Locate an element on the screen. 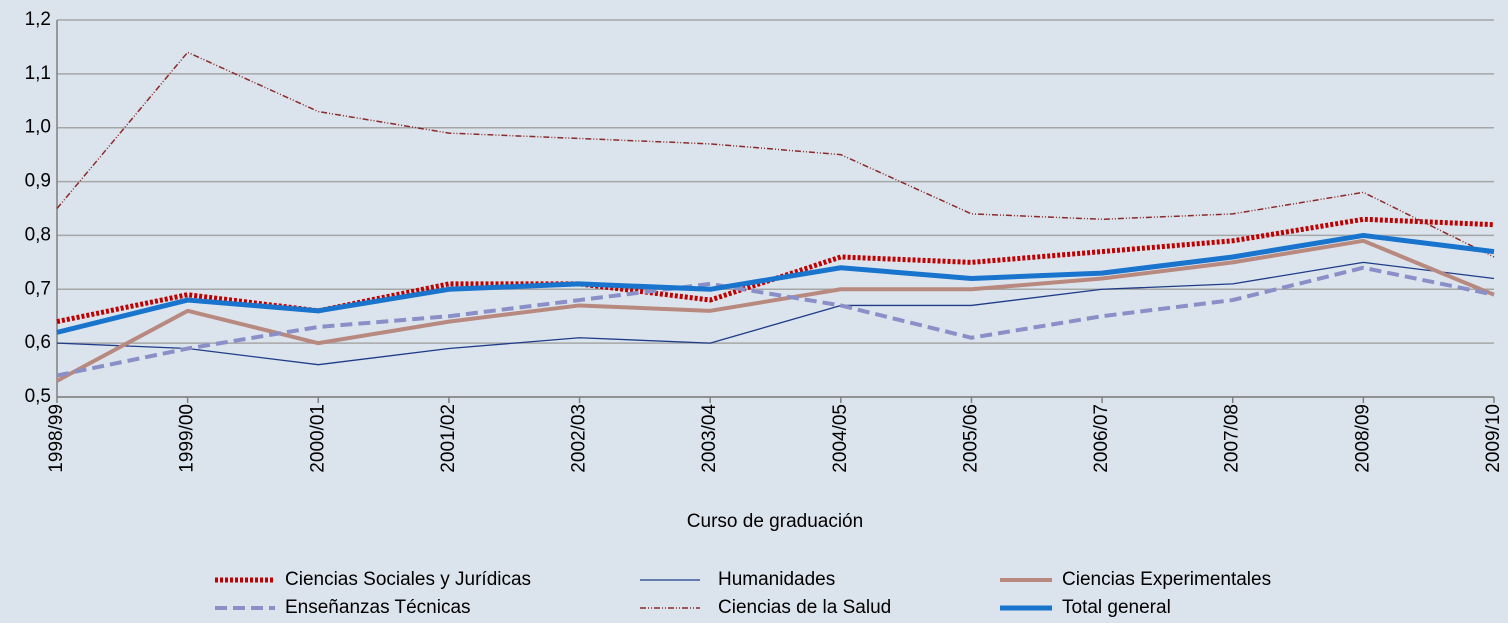  y-tick-label: 1,1 is located at coordinates (38, 73).